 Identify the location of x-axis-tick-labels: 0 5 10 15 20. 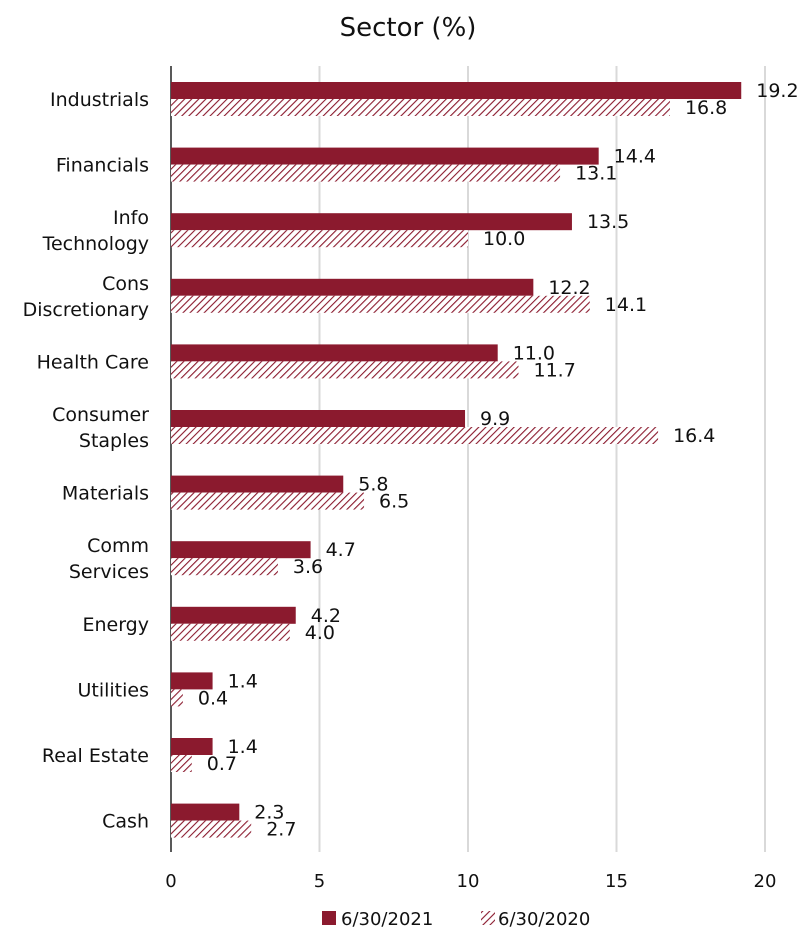
(470, 881).